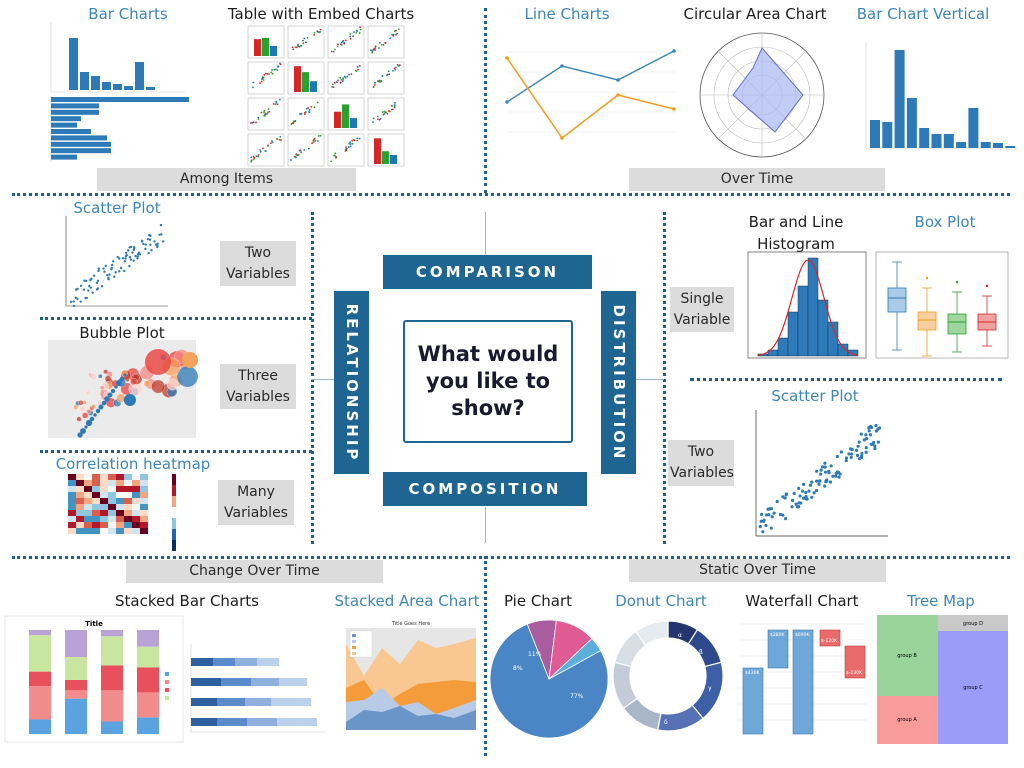  I want to click on stacked-area-chart-title: Title Goes Here, so click(410, 624).